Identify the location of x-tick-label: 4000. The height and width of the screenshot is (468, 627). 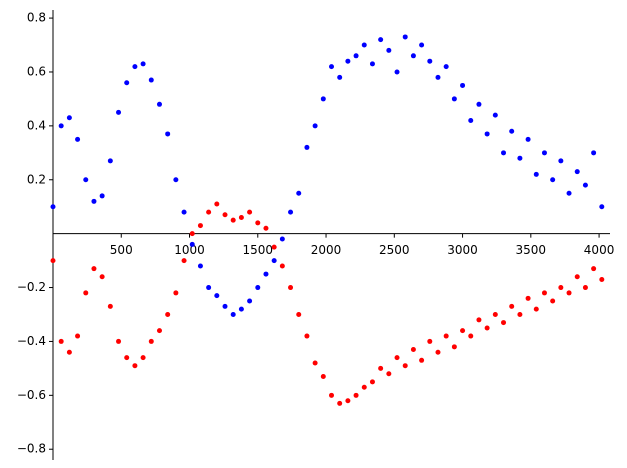
(599, 250).